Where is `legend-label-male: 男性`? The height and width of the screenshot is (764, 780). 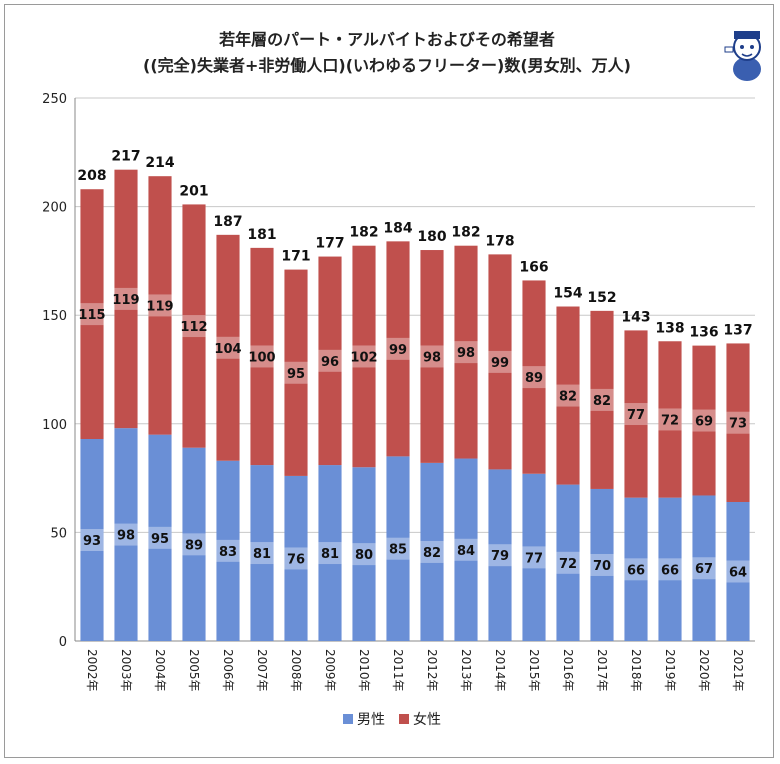
legend-label-male: 男性 is located at coordinates (371, 720).